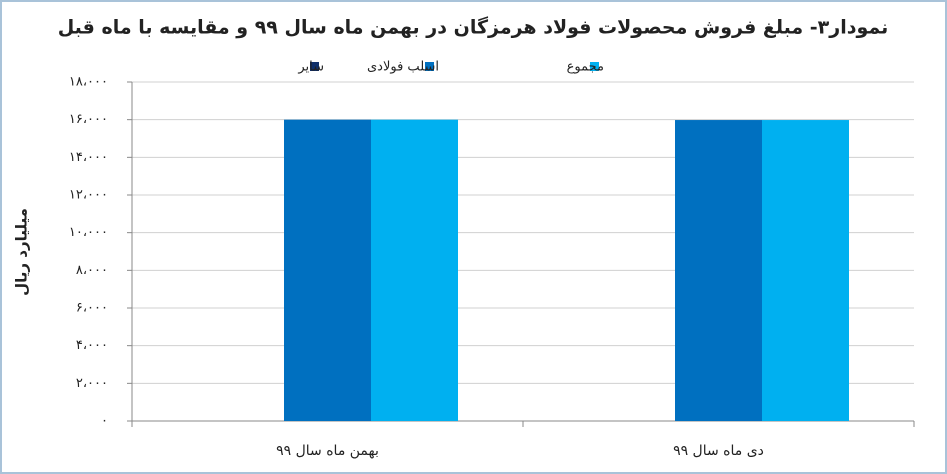 This screenshot has height=474, width=947. What do you see at coordinates (88, 119) in the screenshot?
I see `y-tick-label: ۱۶،۰۰۰` at bounding box center [88, 119].